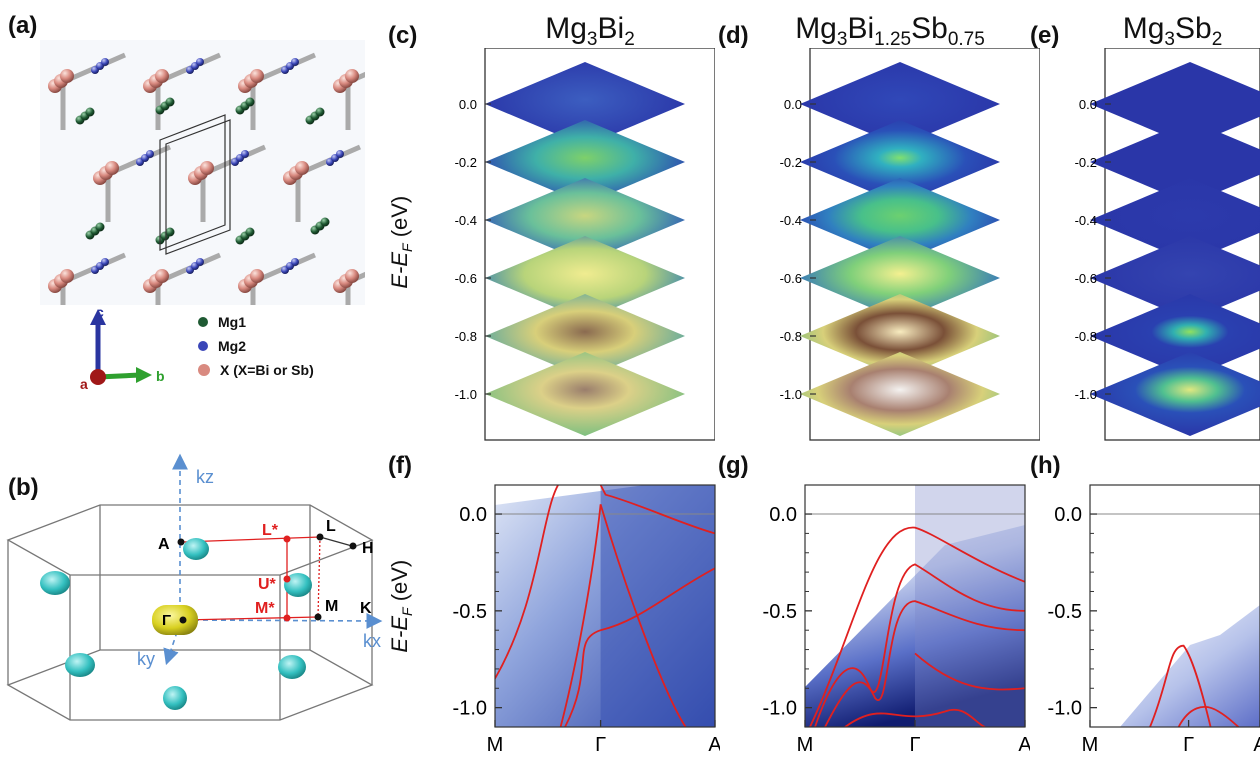  What do you see at coordinates (407, 611) in the screenshot?
I see `band-ylabel-sub: F` at bounding box center [407, 611].